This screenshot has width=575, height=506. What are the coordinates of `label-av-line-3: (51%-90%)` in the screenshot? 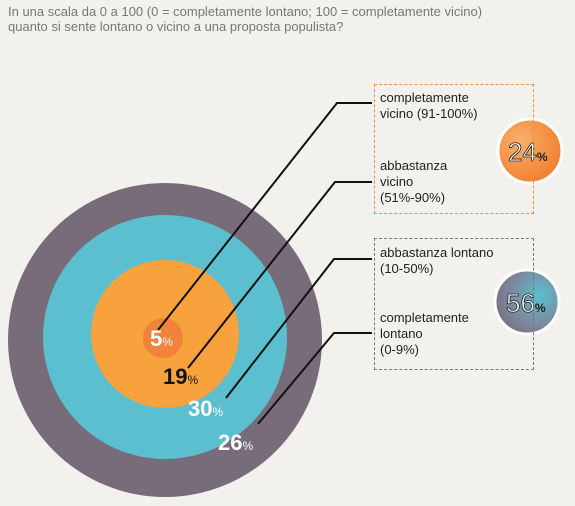 It's located at (413, 197).